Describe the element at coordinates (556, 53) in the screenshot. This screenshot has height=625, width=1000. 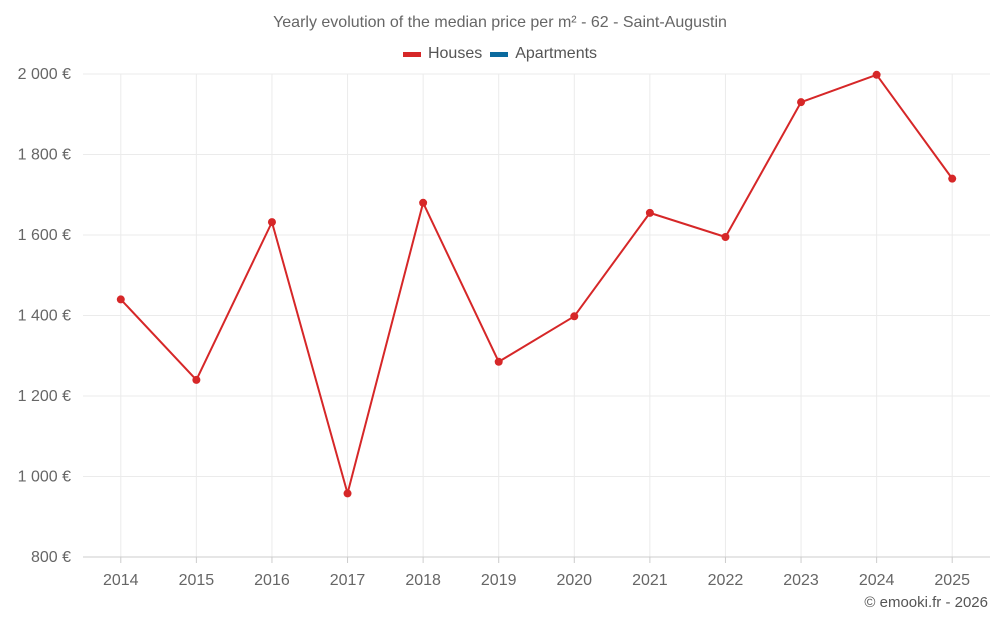
I see `legend-label-apartments: Apartments` at that location.